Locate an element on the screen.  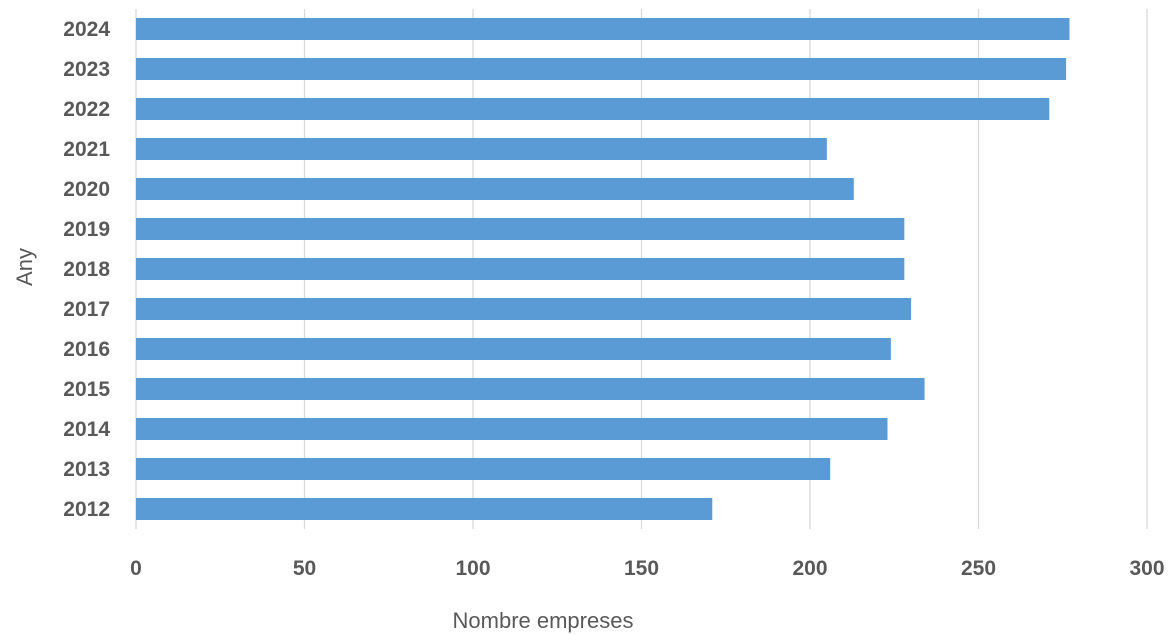
y-tick-label: 2017 is located at coordinates (86, 309).